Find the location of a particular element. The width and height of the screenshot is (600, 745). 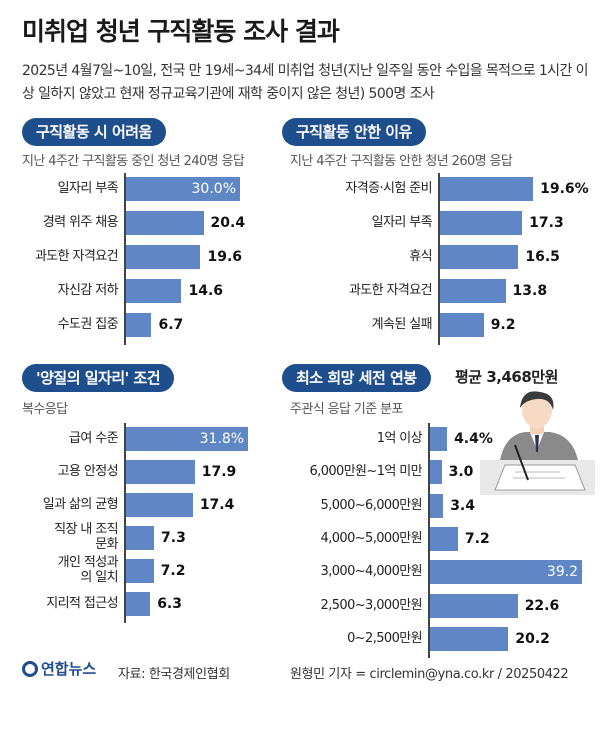

chart2-note: 지난 4주간 구직활동 안한 청년 260명 응답 is located at coordinates (401, 161).